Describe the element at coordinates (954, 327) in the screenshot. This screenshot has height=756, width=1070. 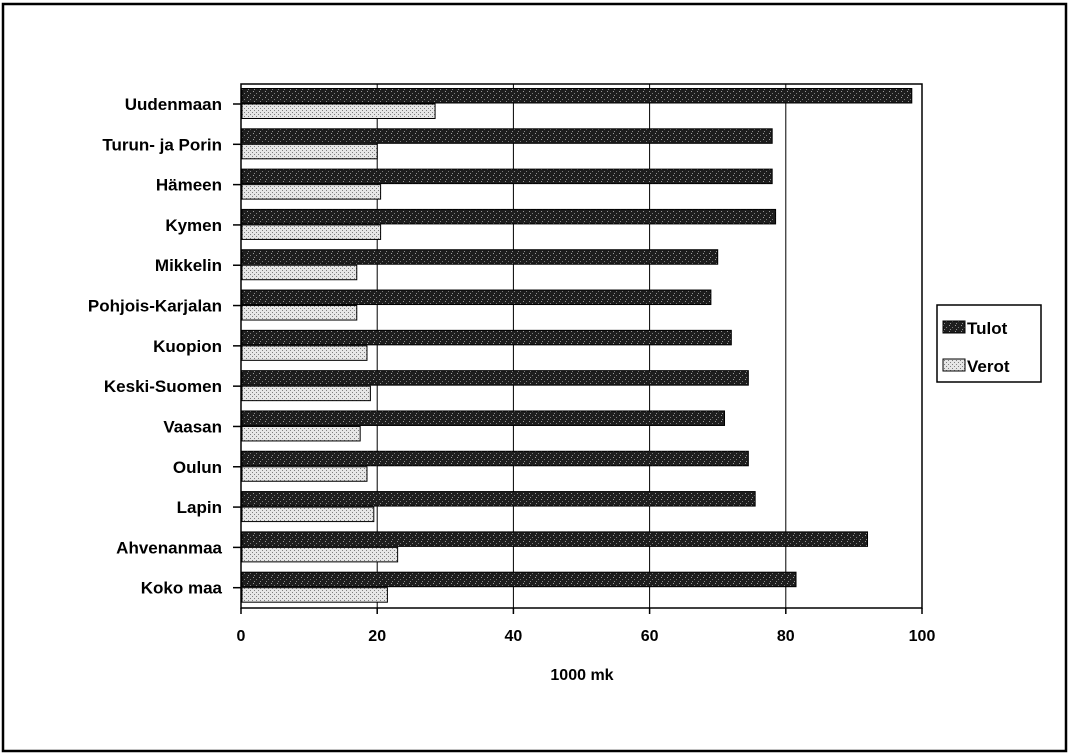
I see `legend-swatch-tulot` at that location.